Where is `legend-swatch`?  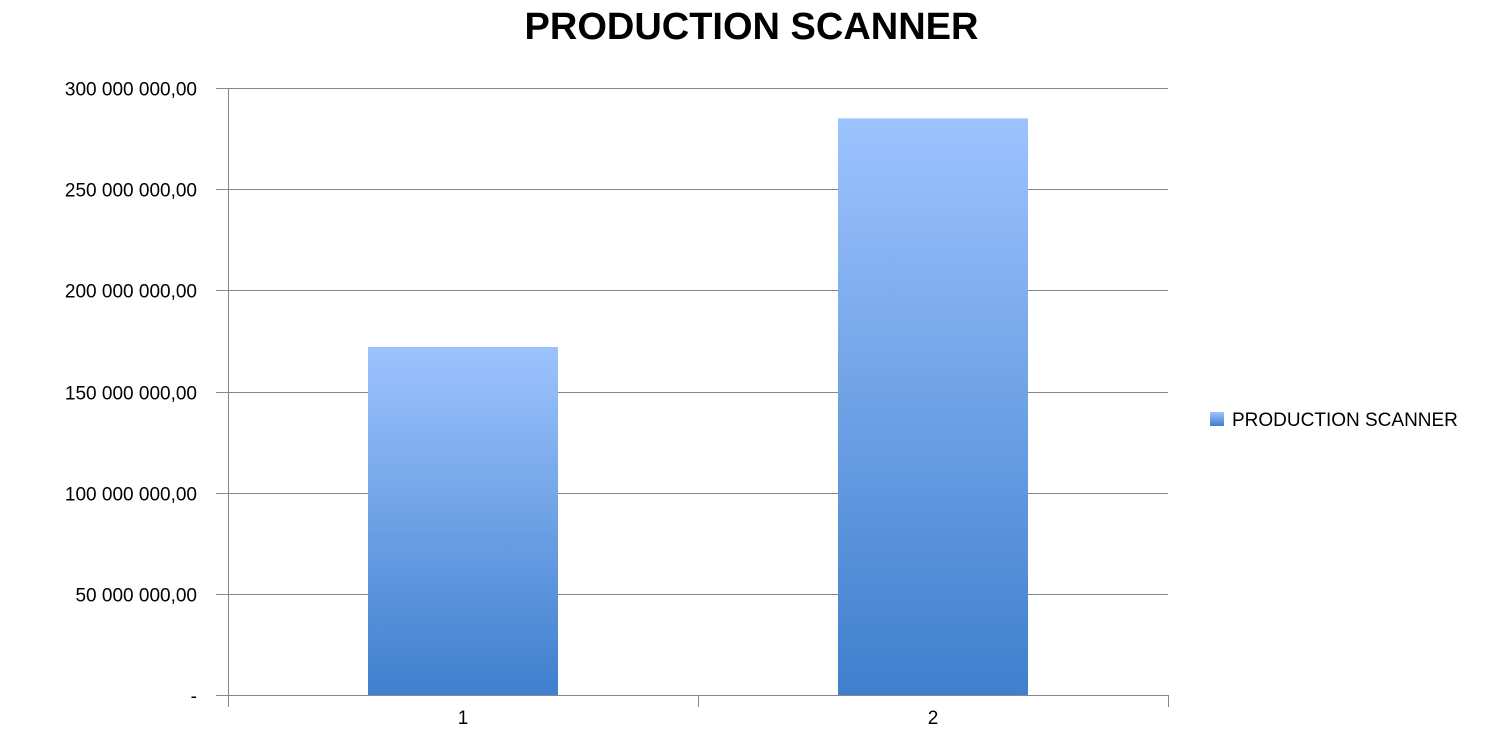 legend-swatch is located at coordinates (1217, 419).